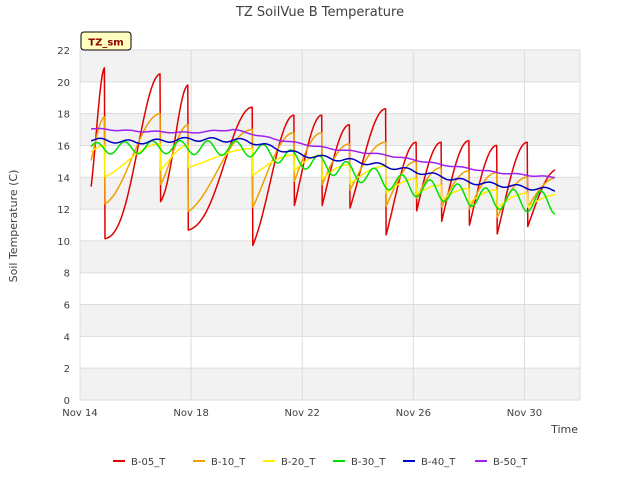  Describe the element at coordinates (63, 210) in the screenshot. I see `y-tick-label: 12` at that location.